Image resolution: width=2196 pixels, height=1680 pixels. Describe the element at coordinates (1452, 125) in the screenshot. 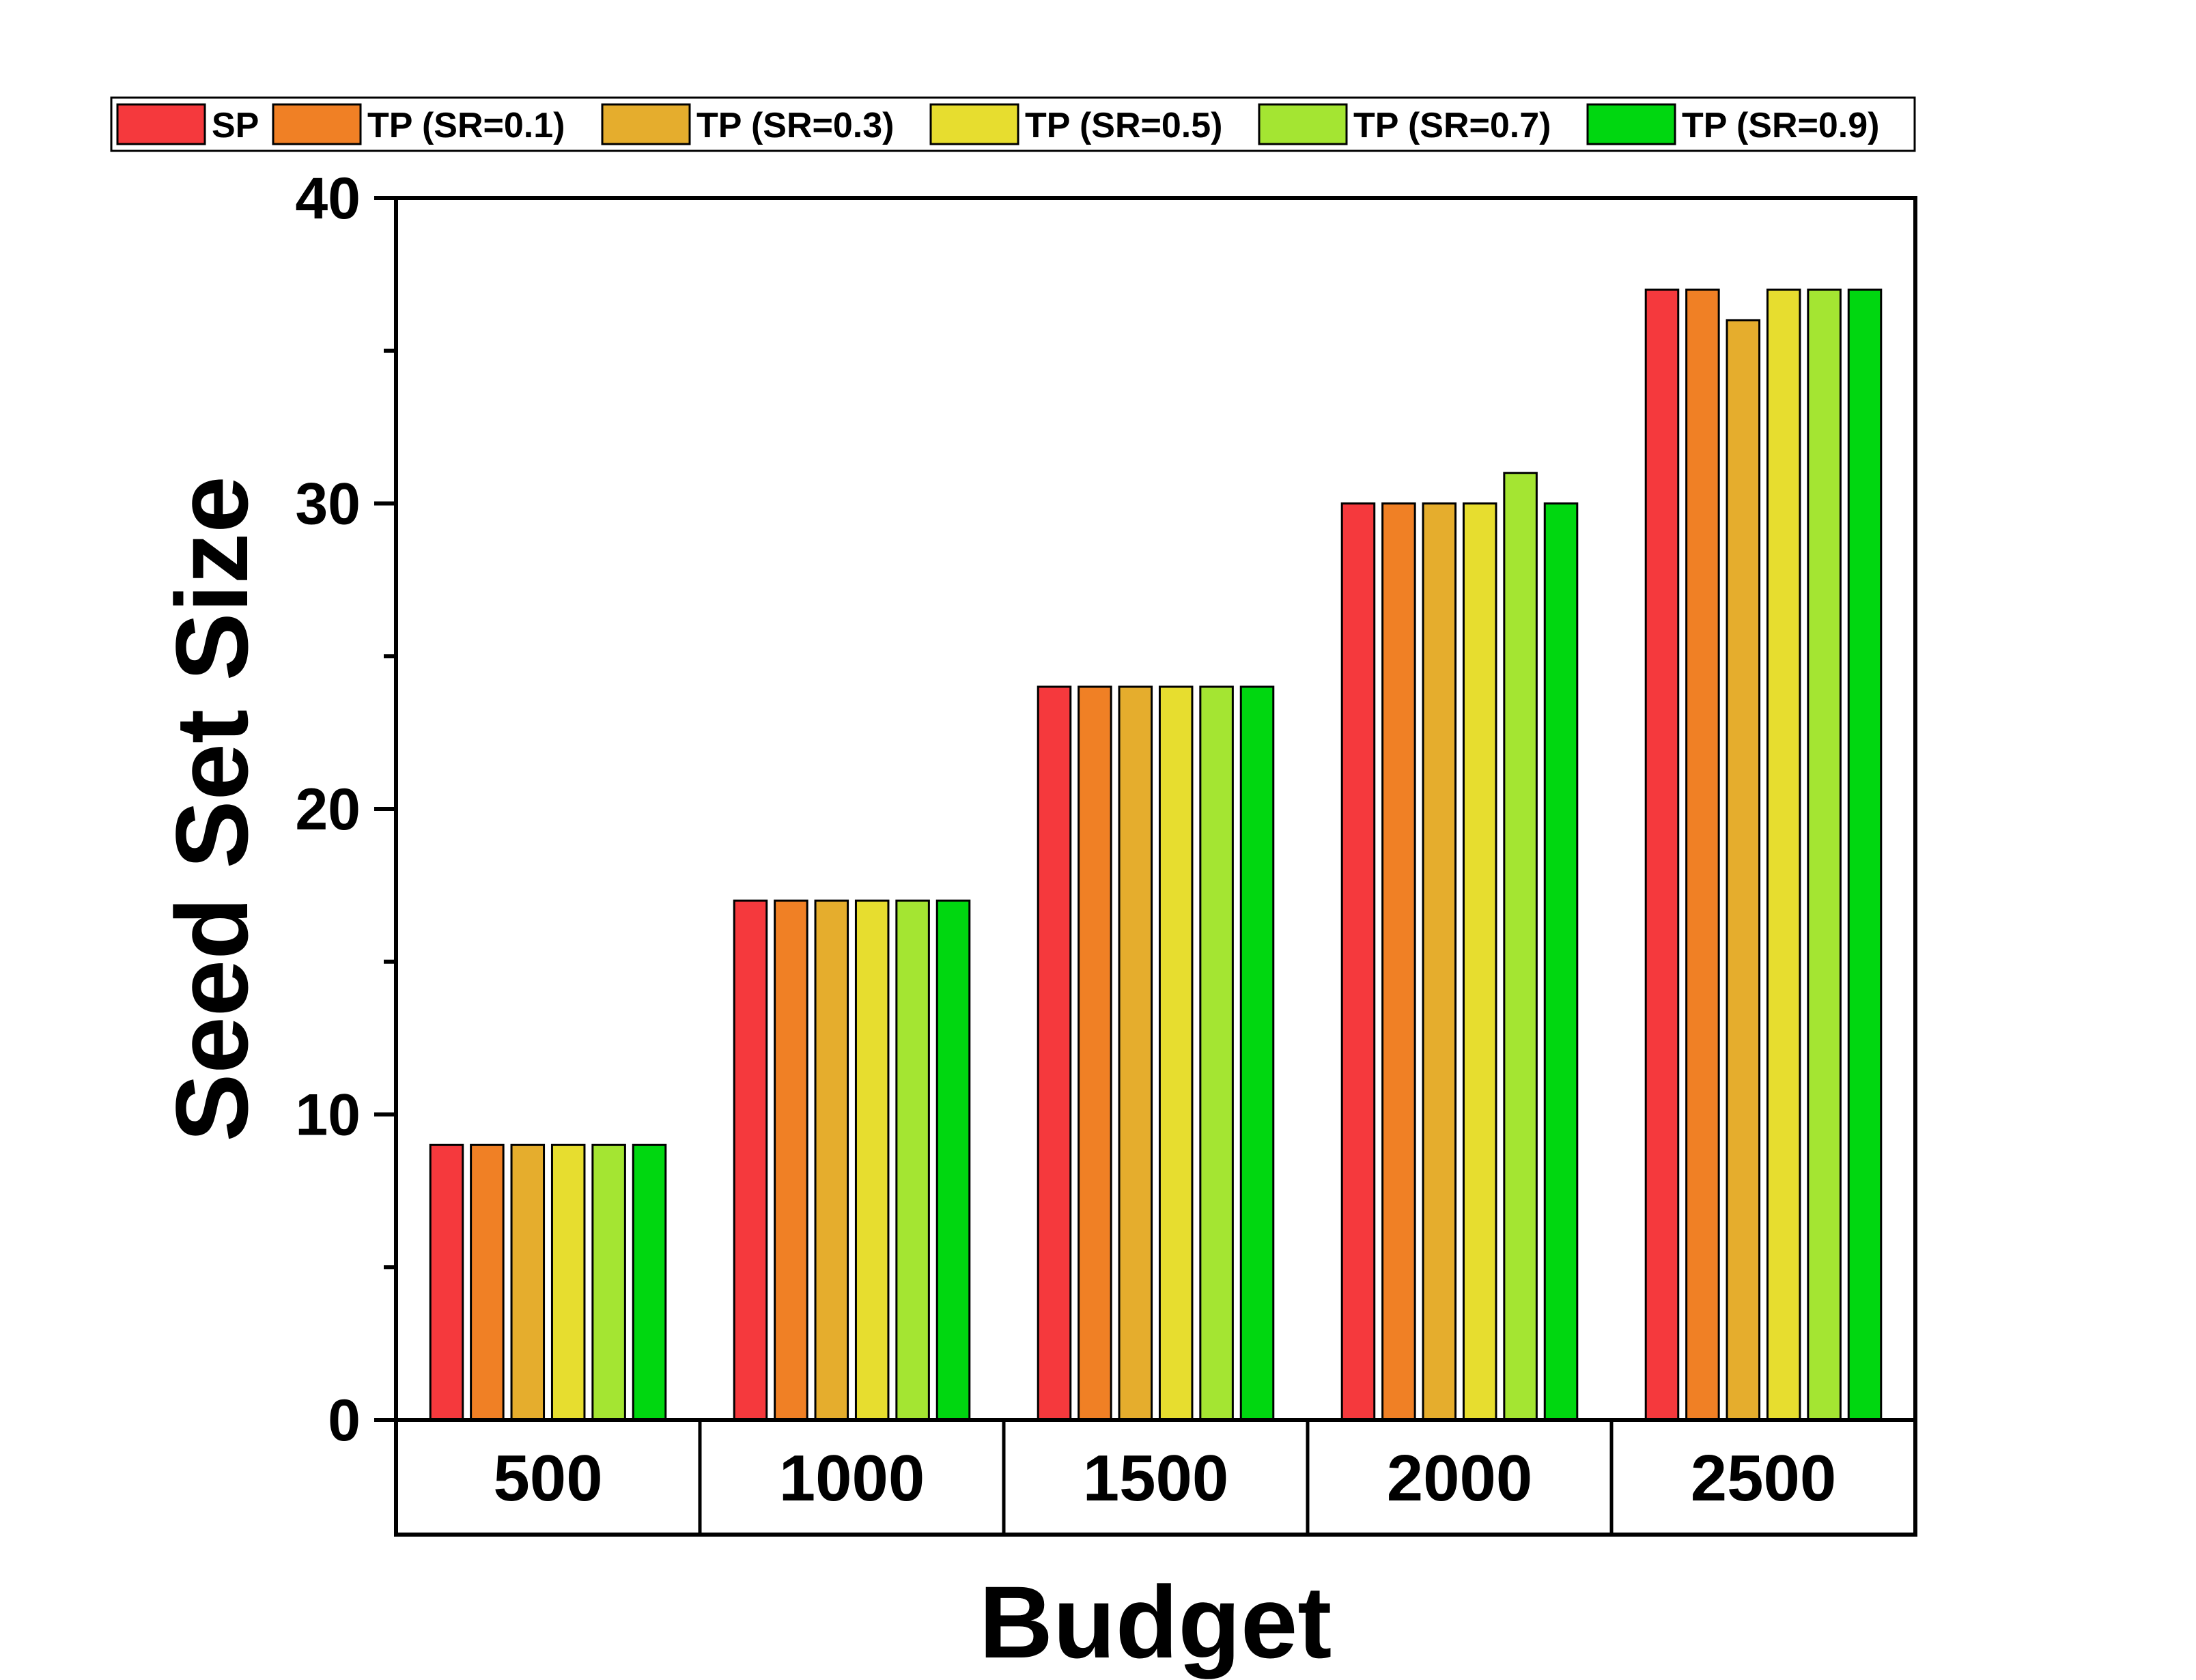

I see `legend-label: TP (SR=0.7)` at that location.